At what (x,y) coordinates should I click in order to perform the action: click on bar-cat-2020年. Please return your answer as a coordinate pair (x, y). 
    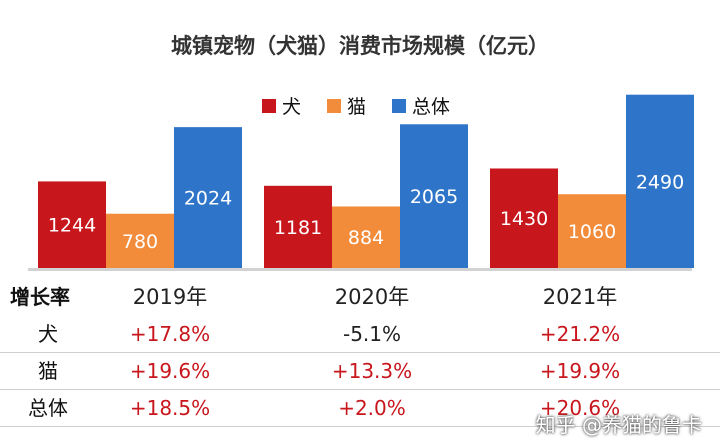
    Looking at the image, I should click on (366, 237).